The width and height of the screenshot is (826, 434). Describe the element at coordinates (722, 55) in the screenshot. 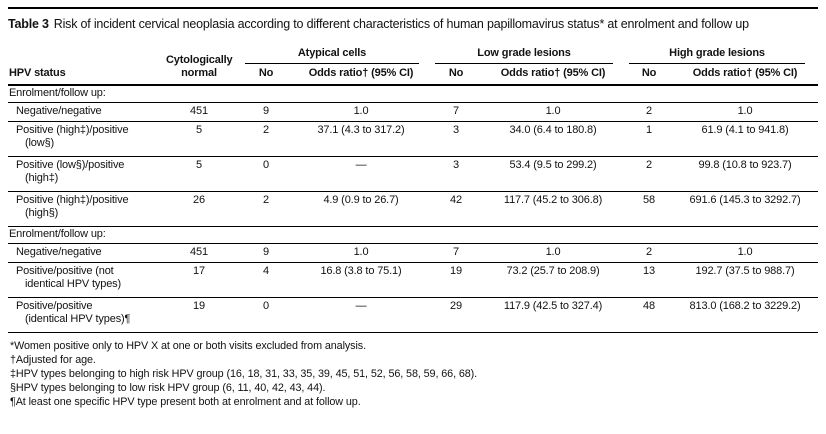

I see `group-header-high-grade-lesions: High grade lesions` at that location.